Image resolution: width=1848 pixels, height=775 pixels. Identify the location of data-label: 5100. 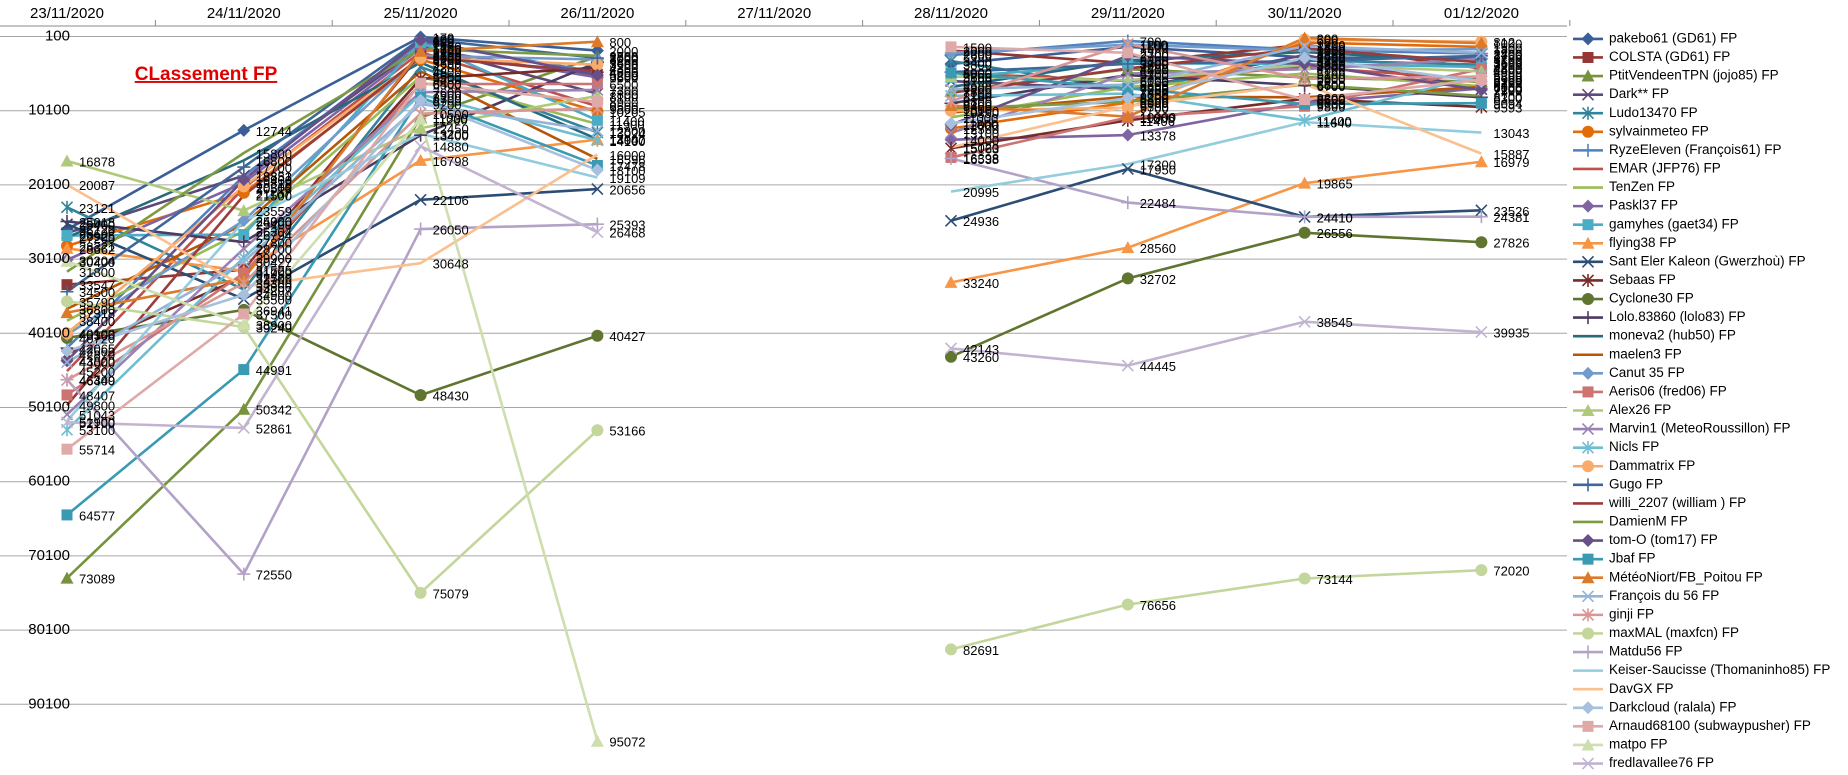
(1154, 74).